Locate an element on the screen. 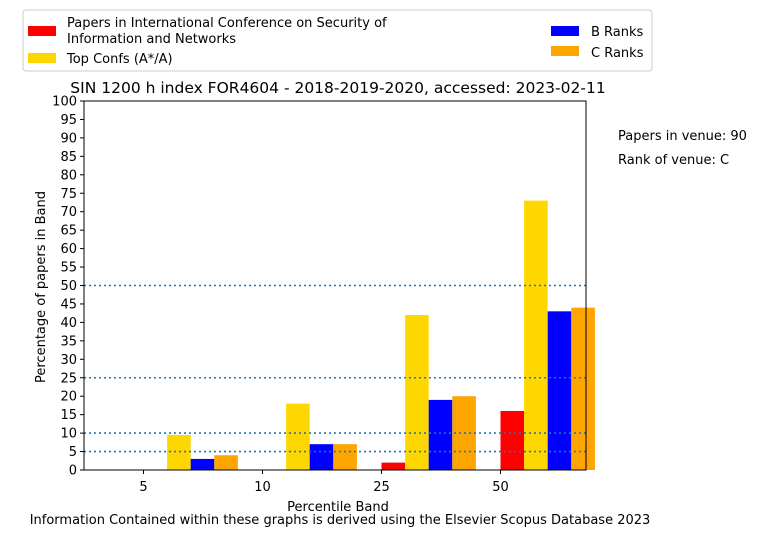  y-tick-label-45: 45 is located at coordinates (68, 304).